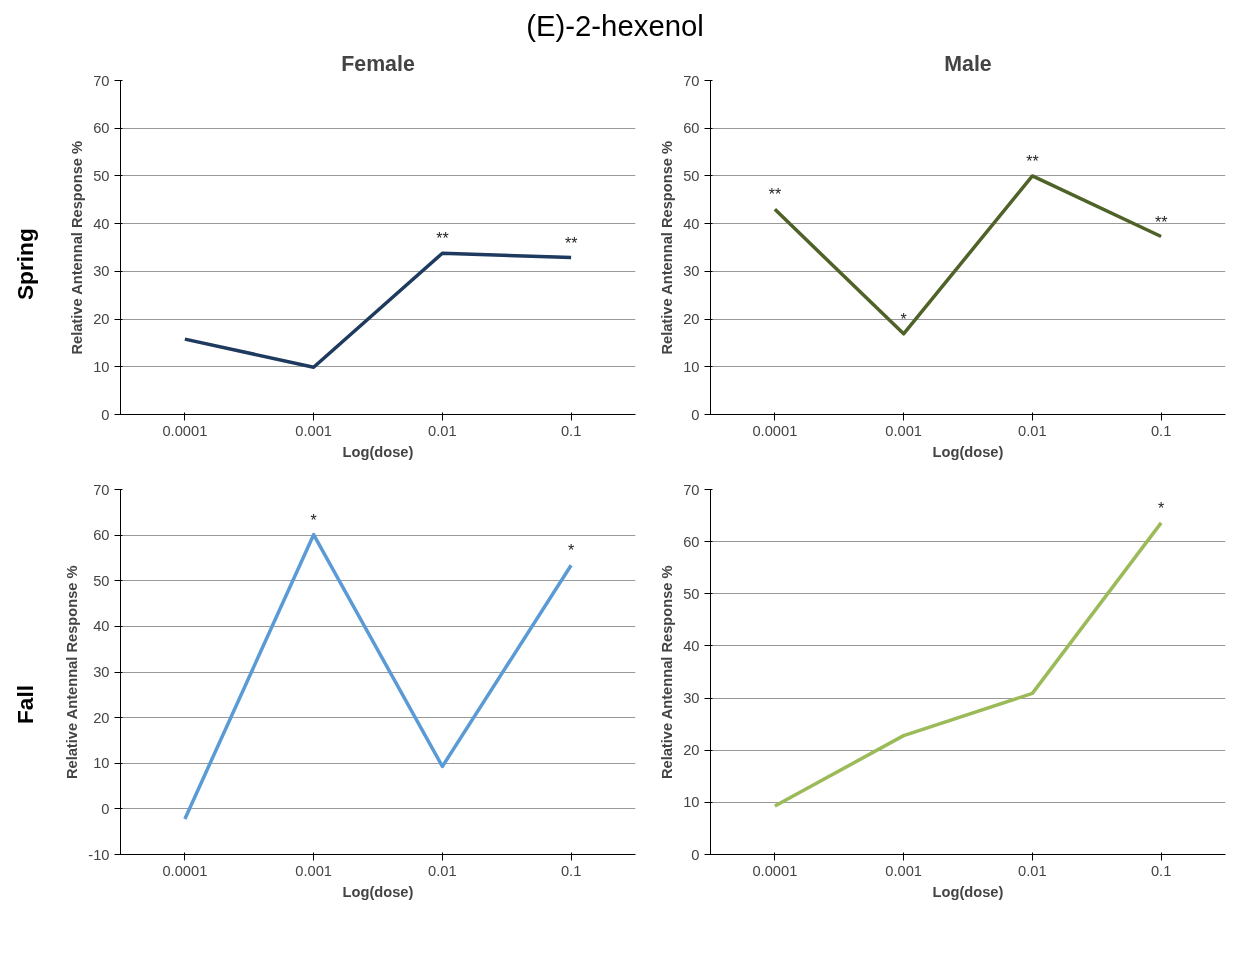 Image resolution: width=1243 pixels, height=955 pixels. Describe the element at coordinates (378, 63) in the screenshot. I see `chart-subtitle: Female` at that location.